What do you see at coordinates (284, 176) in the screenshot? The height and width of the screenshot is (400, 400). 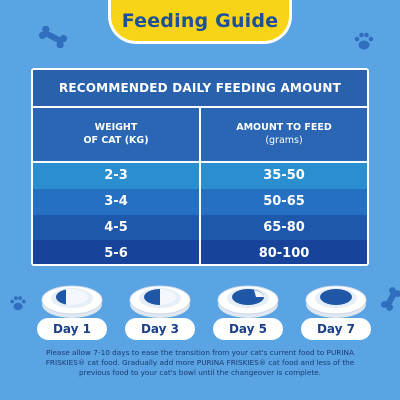 I see `amount-cell: 35-50` at bounding box center [284, 176].